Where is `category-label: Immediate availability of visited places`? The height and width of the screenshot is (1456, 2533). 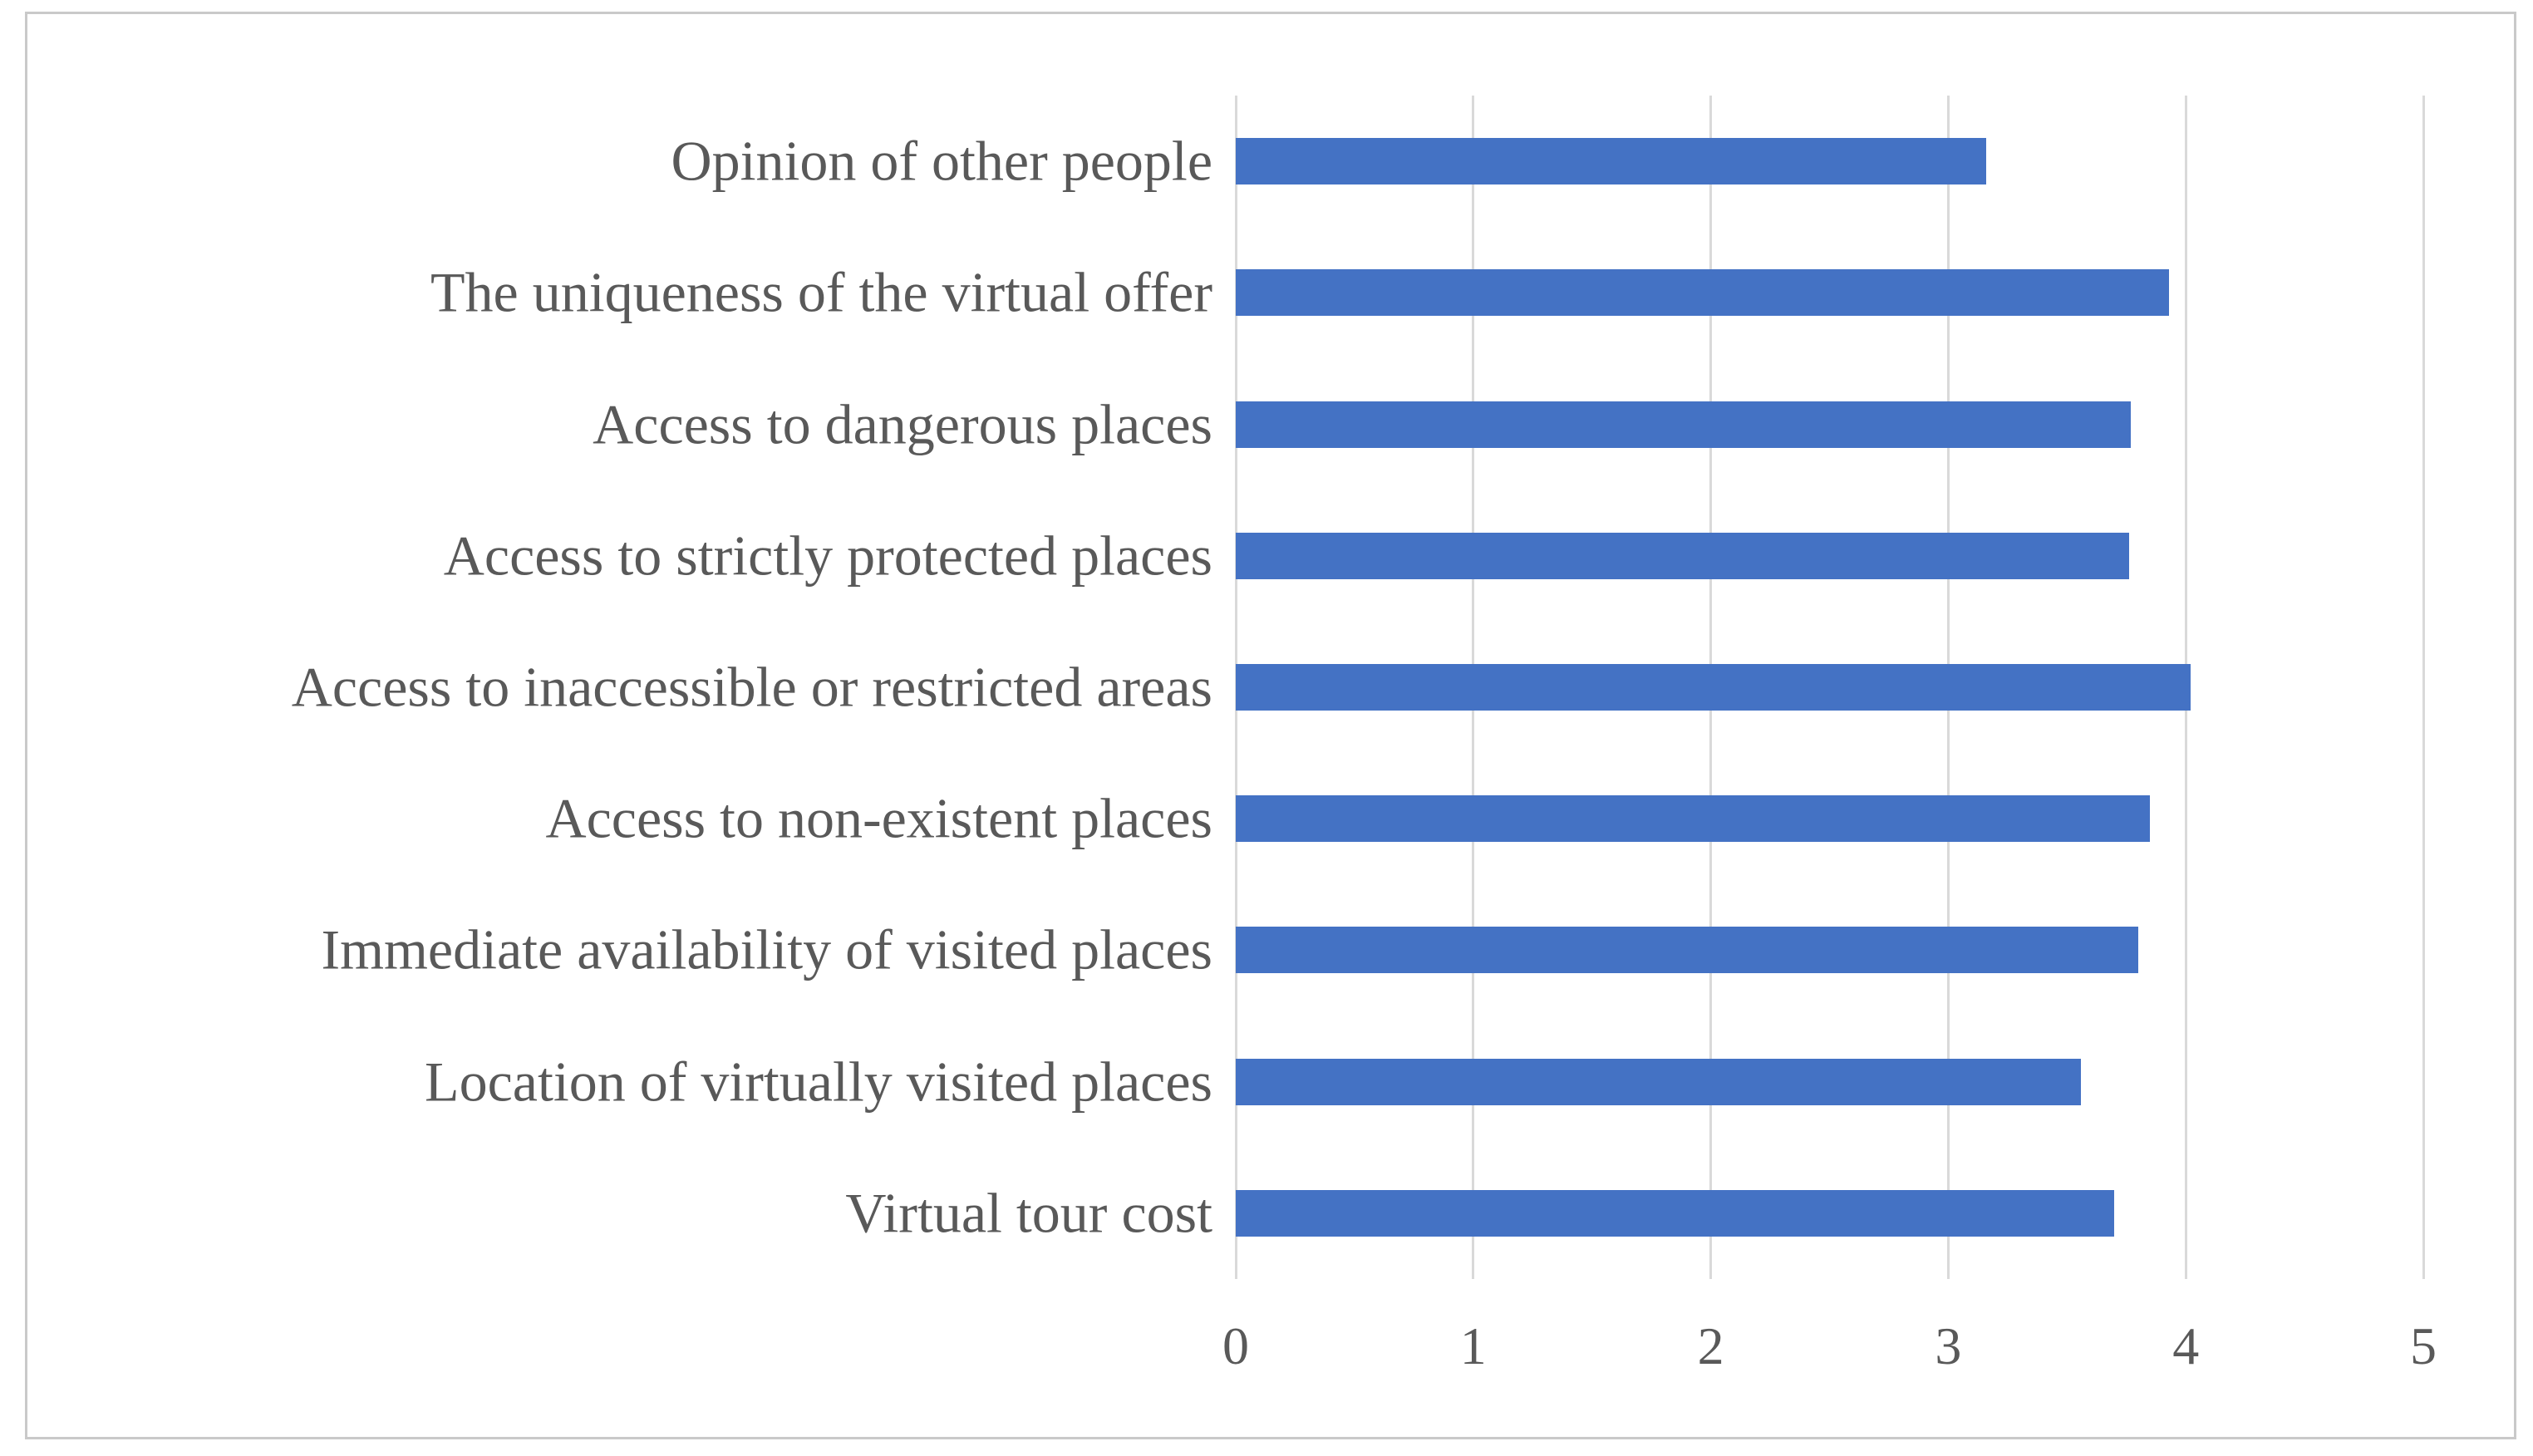
category-label: Immediate availability of visited places is located at coordinates (766, 949).